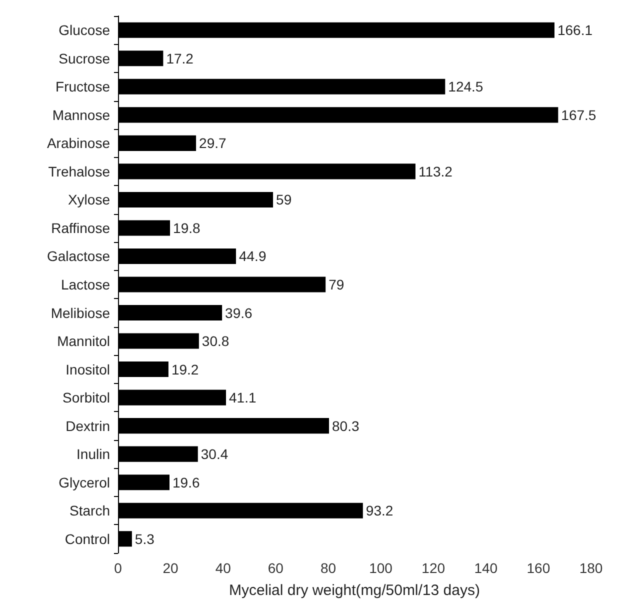 The width and height of the screenshot is (629, 611). I want to click on y-tick-label: Xylose, so click(89, 200).